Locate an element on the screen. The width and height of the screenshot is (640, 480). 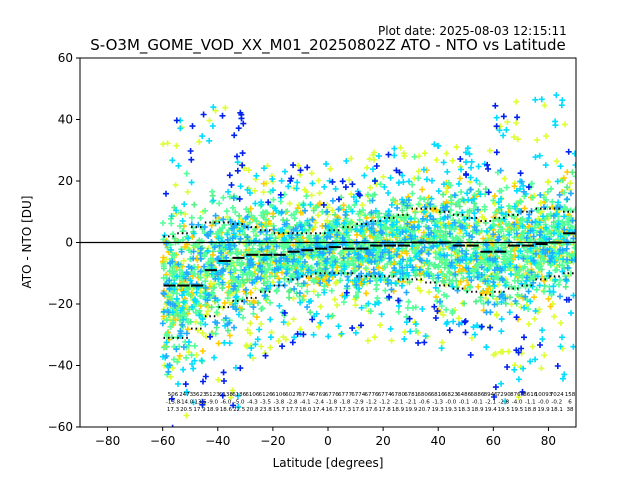
bin-annotation-text: -2.8 is located at coordinates (292, 403).